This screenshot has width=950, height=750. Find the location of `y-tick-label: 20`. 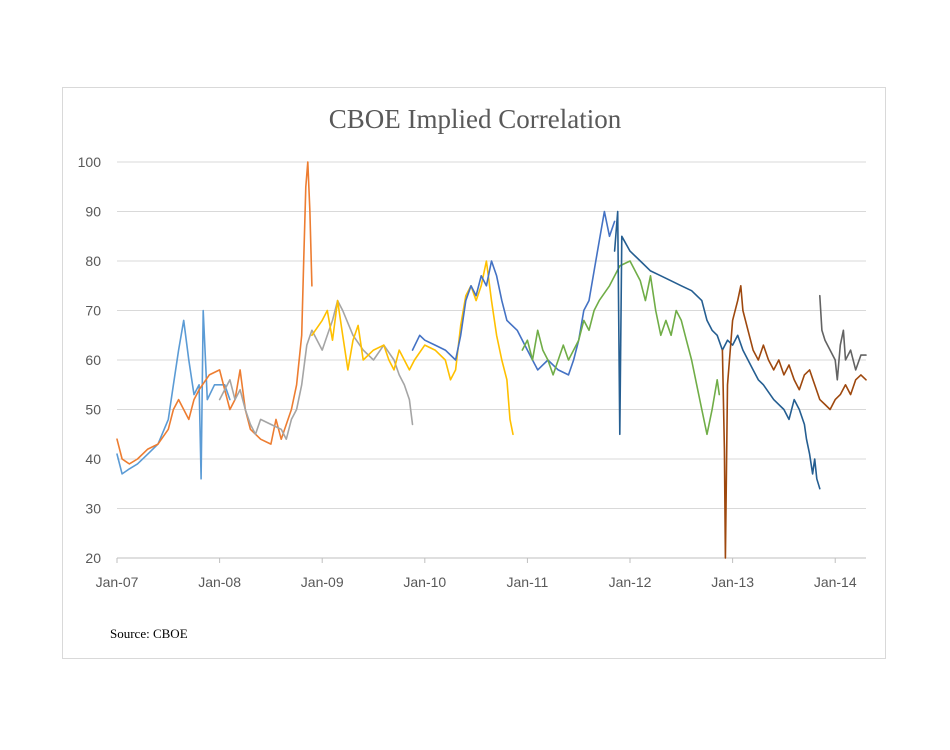

y-tick-label: 20 is located at coordinates (93, 558).